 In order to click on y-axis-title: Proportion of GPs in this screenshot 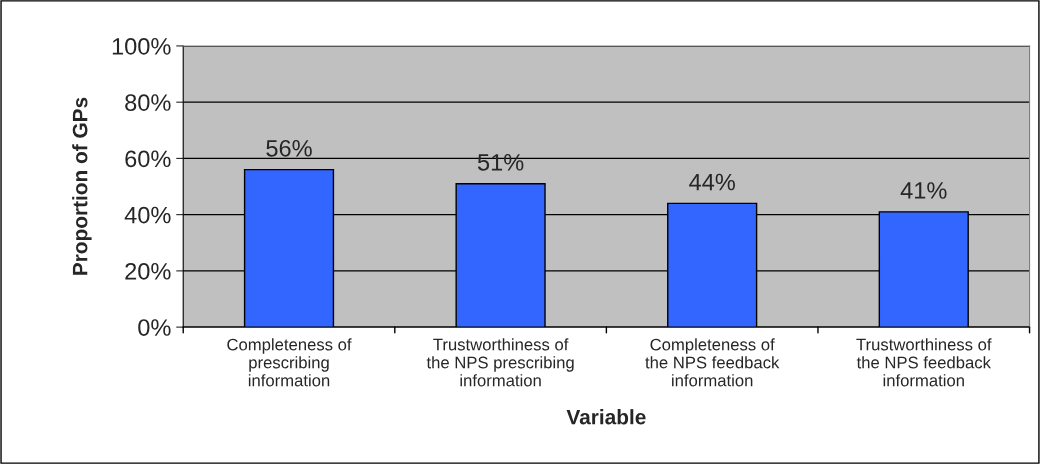, I will do `click(82, 186)`.